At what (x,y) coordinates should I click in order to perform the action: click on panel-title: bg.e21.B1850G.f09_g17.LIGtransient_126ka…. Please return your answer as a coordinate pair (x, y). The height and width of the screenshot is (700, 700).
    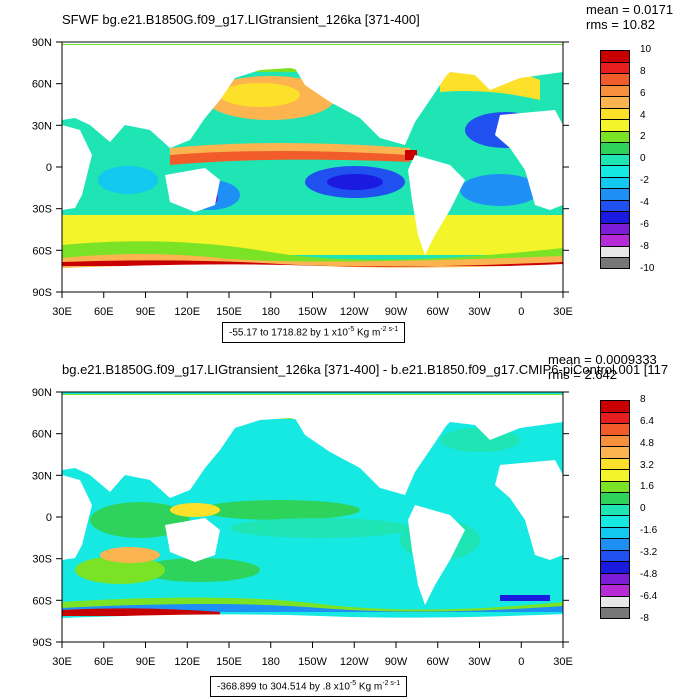
    Looking at the image, I should click on (365, 369).